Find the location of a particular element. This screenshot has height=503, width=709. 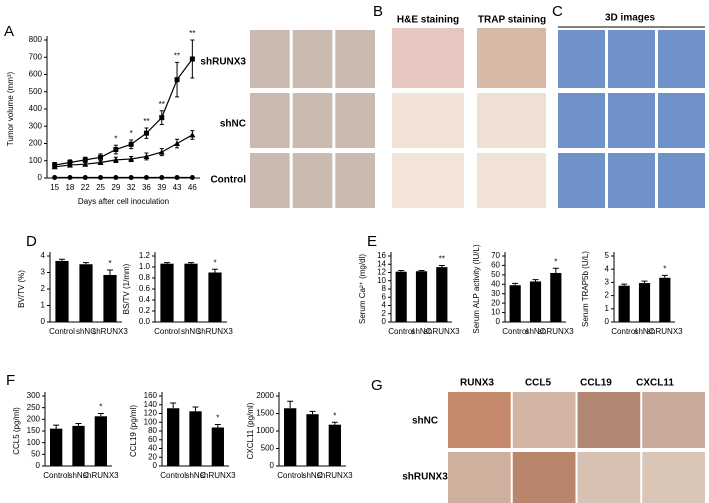

y-tick-label: 14 is located at coordinates (381, 263).